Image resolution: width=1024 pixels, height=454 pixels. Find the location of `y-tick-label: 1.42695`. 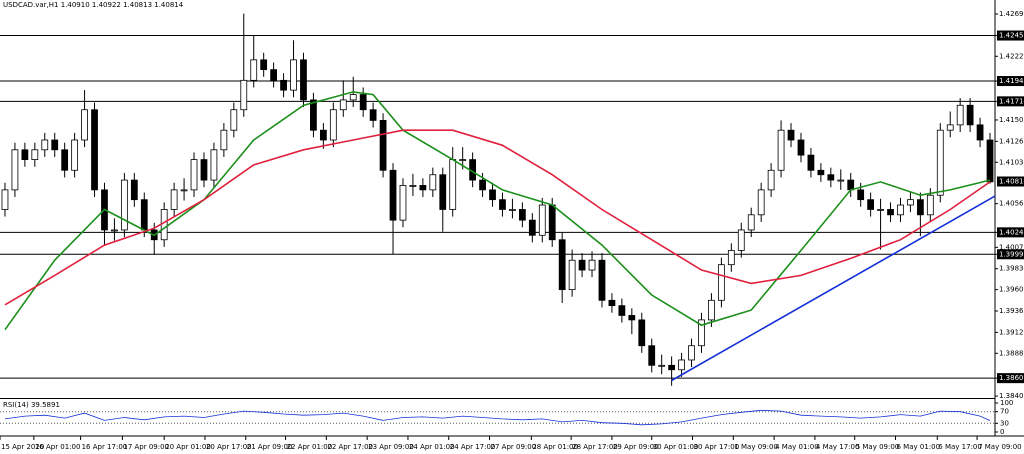

y-tick-label: 1.42695 is located at coordinates (1011, 14).